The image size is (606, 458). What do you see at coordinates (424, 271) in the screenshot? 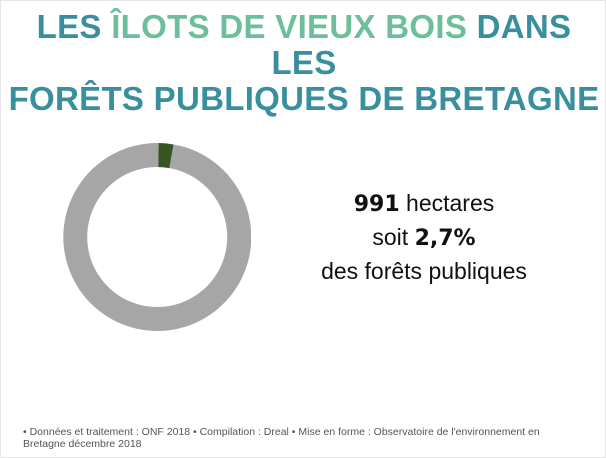
I see `stat-line-3: des forêts publiques` at bounding box center [424, 271].